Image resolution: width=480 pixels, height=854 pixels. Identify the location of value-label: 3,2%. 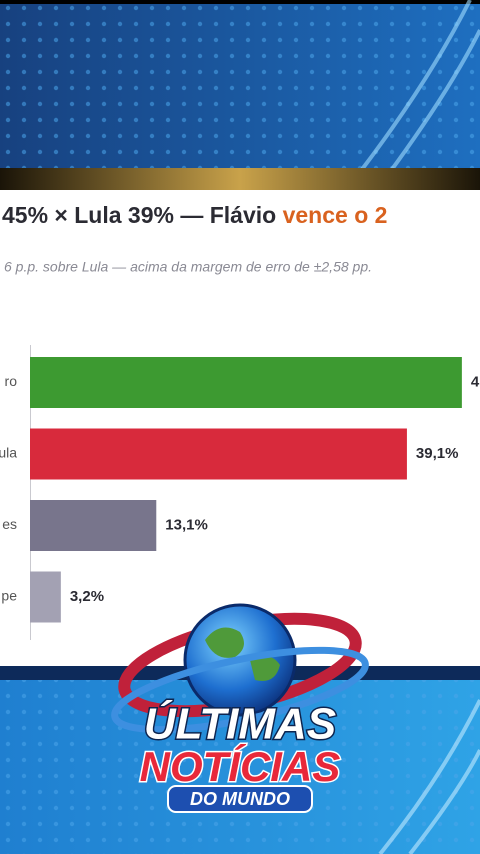
(87, 596).